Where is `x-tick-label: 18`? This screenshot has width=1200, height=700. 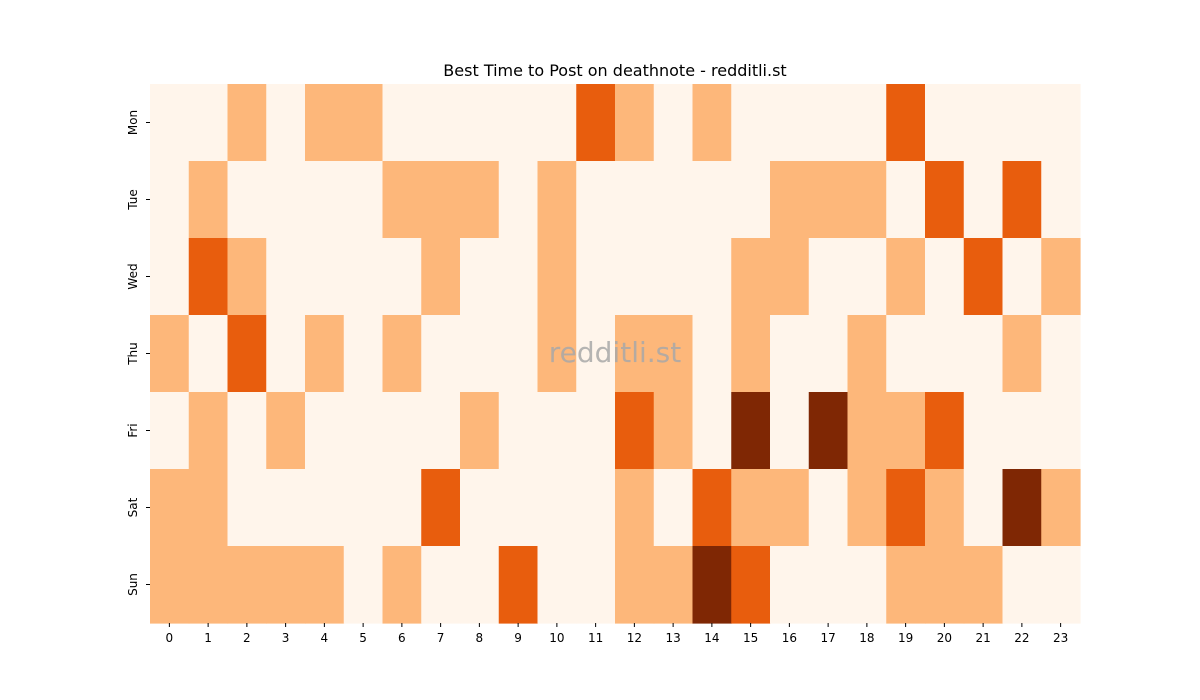
x-tick-label: 18 is located at coordinates (866, 638).